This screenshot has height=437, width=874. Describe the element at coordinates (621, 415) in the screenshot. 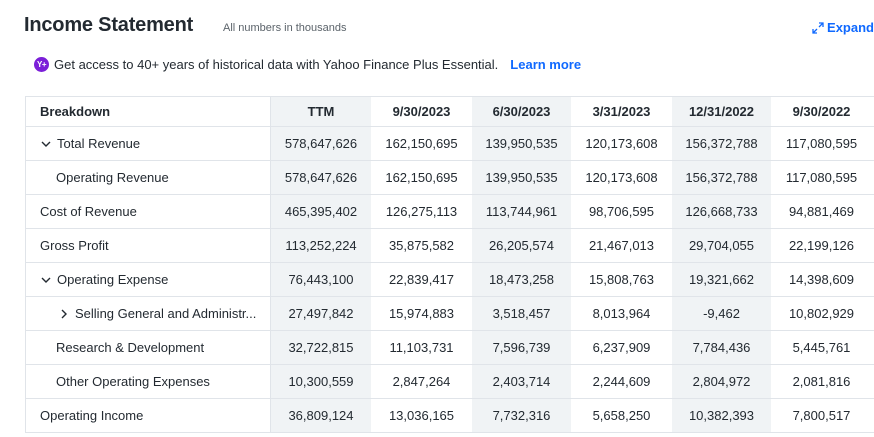

I see `table-cell: 5,658,250` at that location.